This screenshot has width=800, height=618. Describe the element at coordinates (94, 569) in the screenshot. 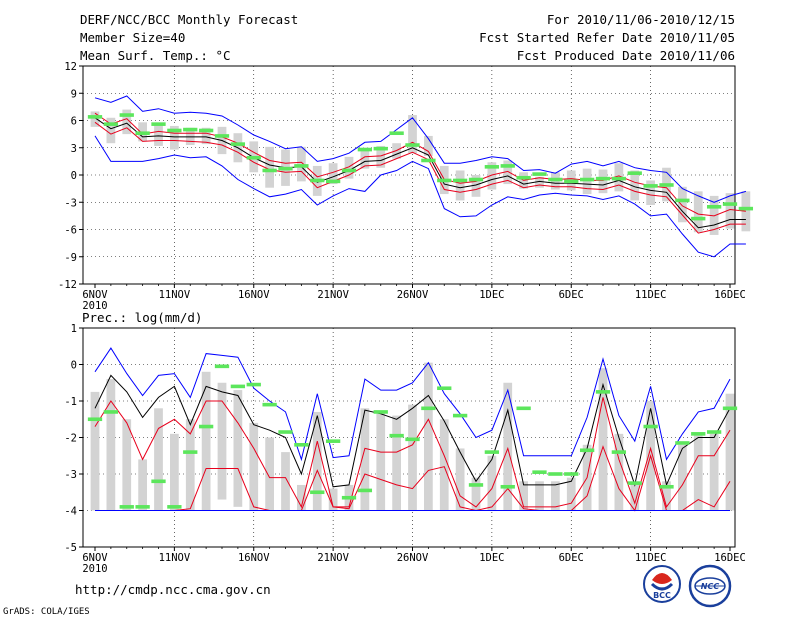

I see `prec-year-label: 2010` at that location.